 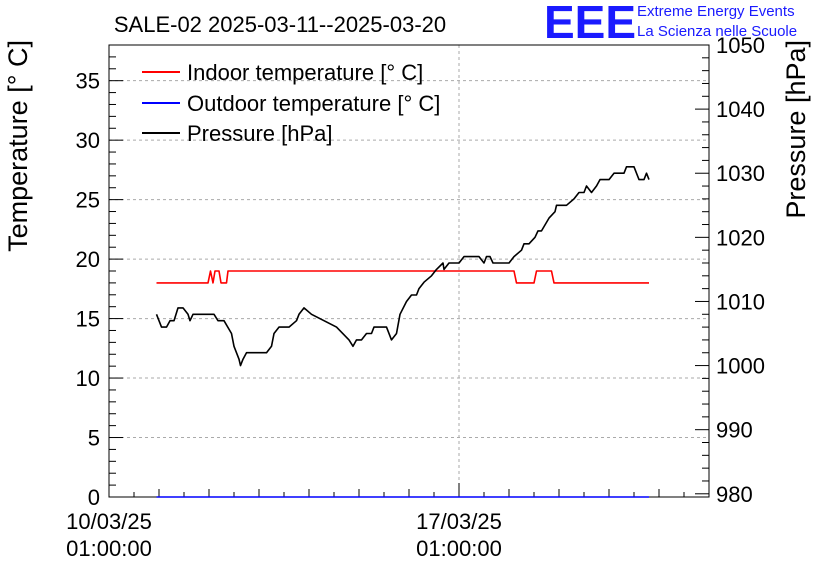 What do you see at coordinates (730, 270) in the screenshot?
I see `right-axis: 980 990 1000 1010 1020 1030 1040 1050` at bounding box center [730, 270].